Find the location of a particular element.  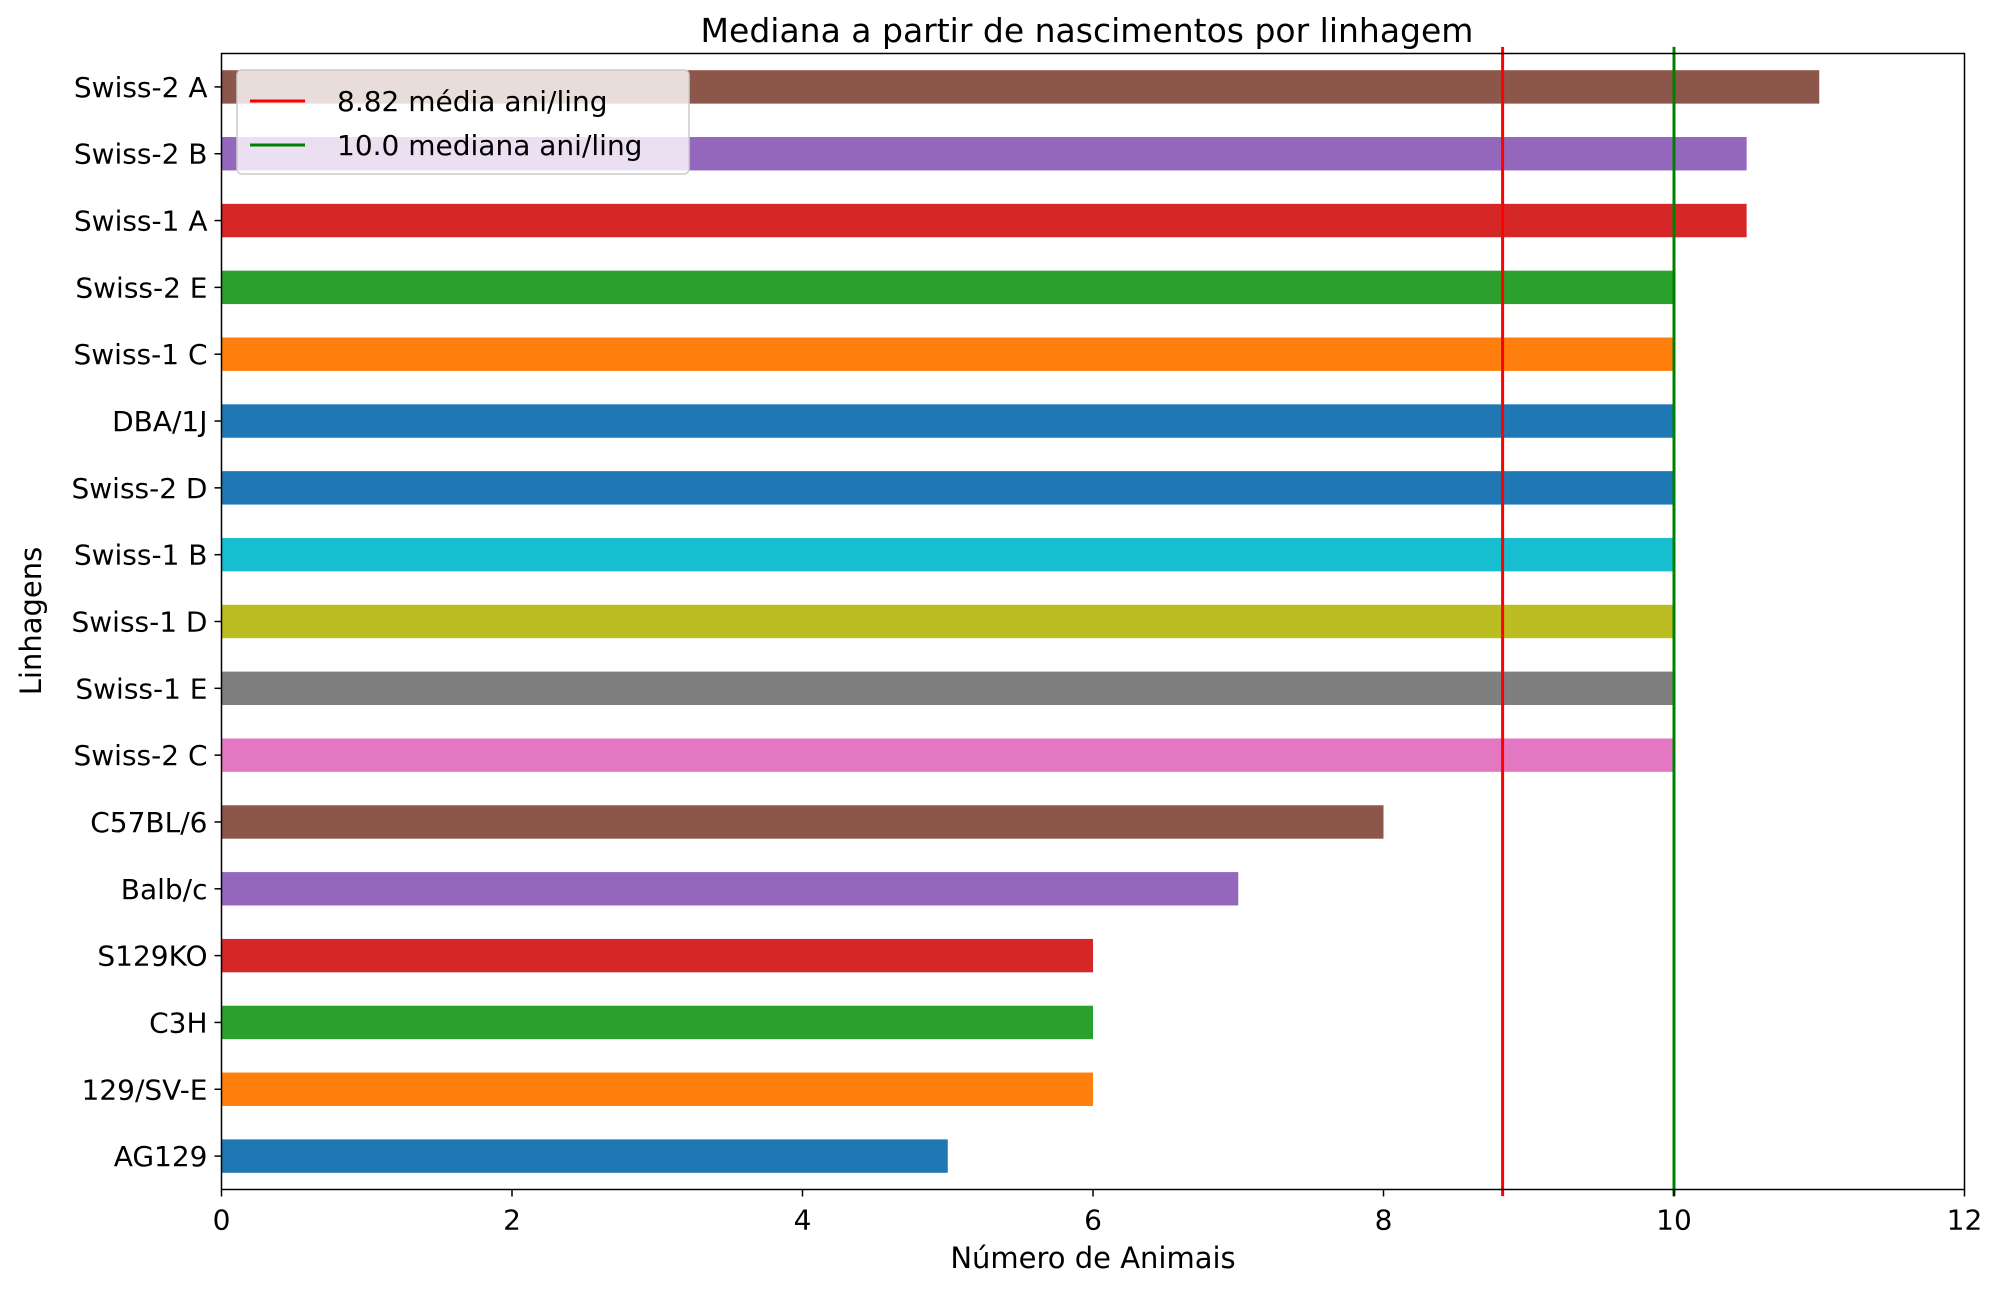

x-axis-ticks: 0 2 4 6 8 10 12 is located at coordinates (1098, 1213).